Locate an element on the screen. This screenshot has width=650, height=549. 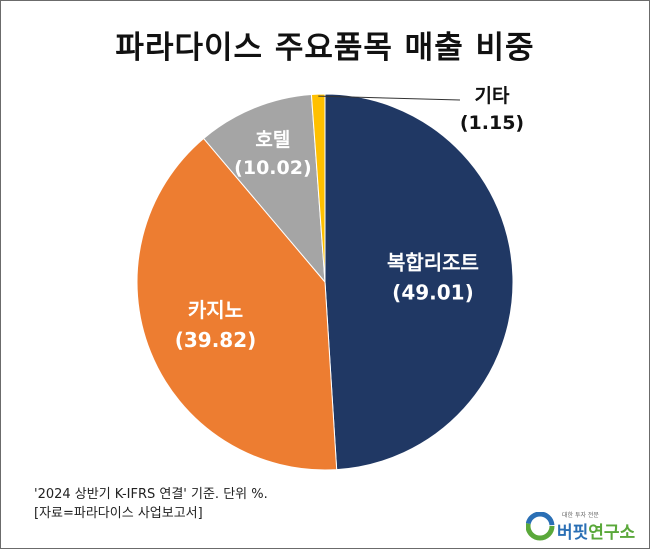
slice-name-label-1: 복합리조트 is located at coordinates (433, 263).